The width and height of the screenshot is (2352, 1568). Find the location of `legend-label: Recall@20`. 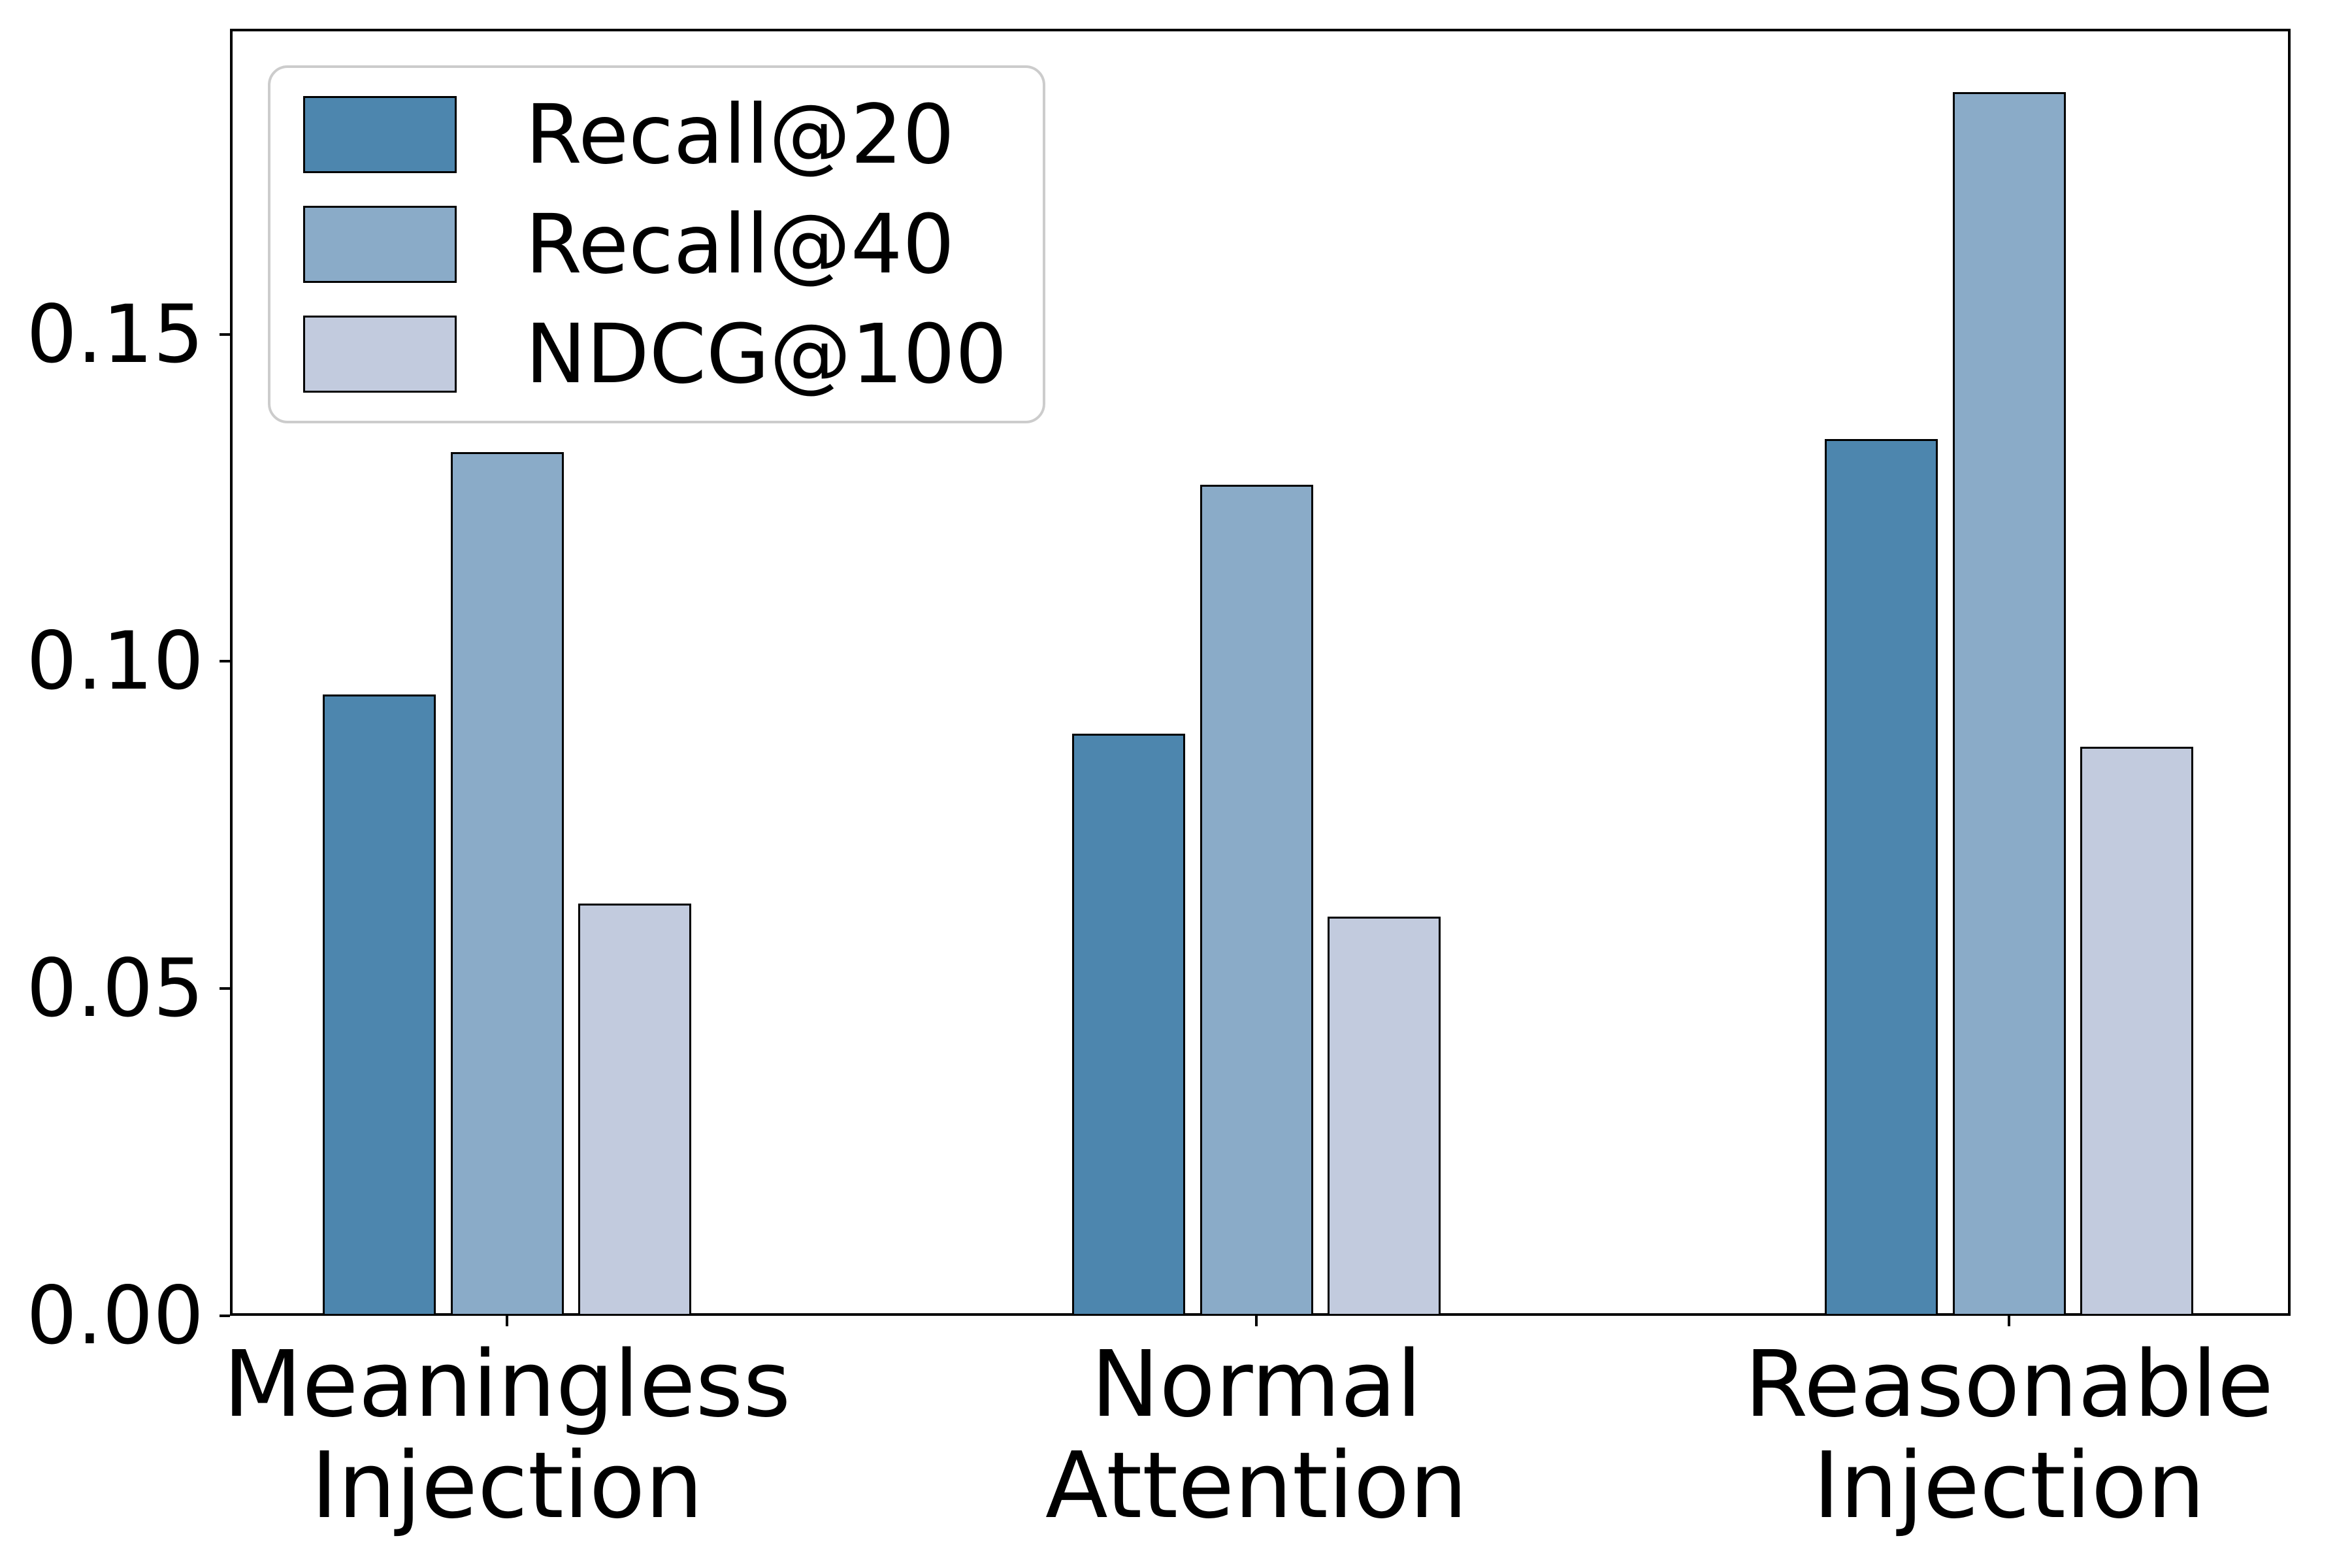

legend-label: Recall@20 is located at coordinates (740, 134).